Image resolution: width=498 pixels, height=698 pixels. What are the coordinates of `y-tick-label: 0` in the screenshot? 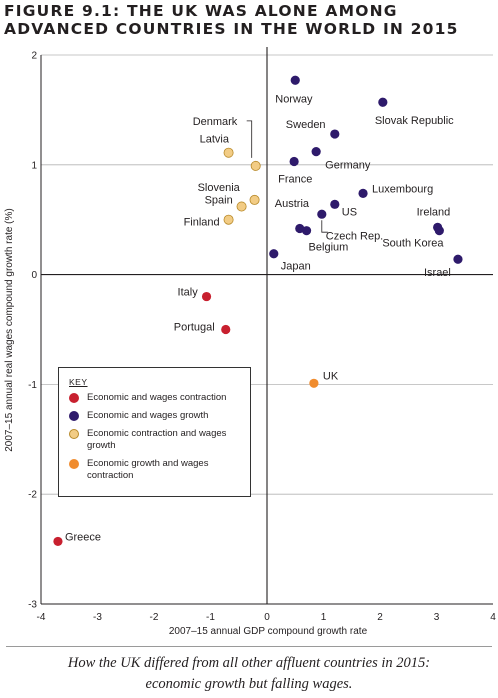 It's located at (34, 275).